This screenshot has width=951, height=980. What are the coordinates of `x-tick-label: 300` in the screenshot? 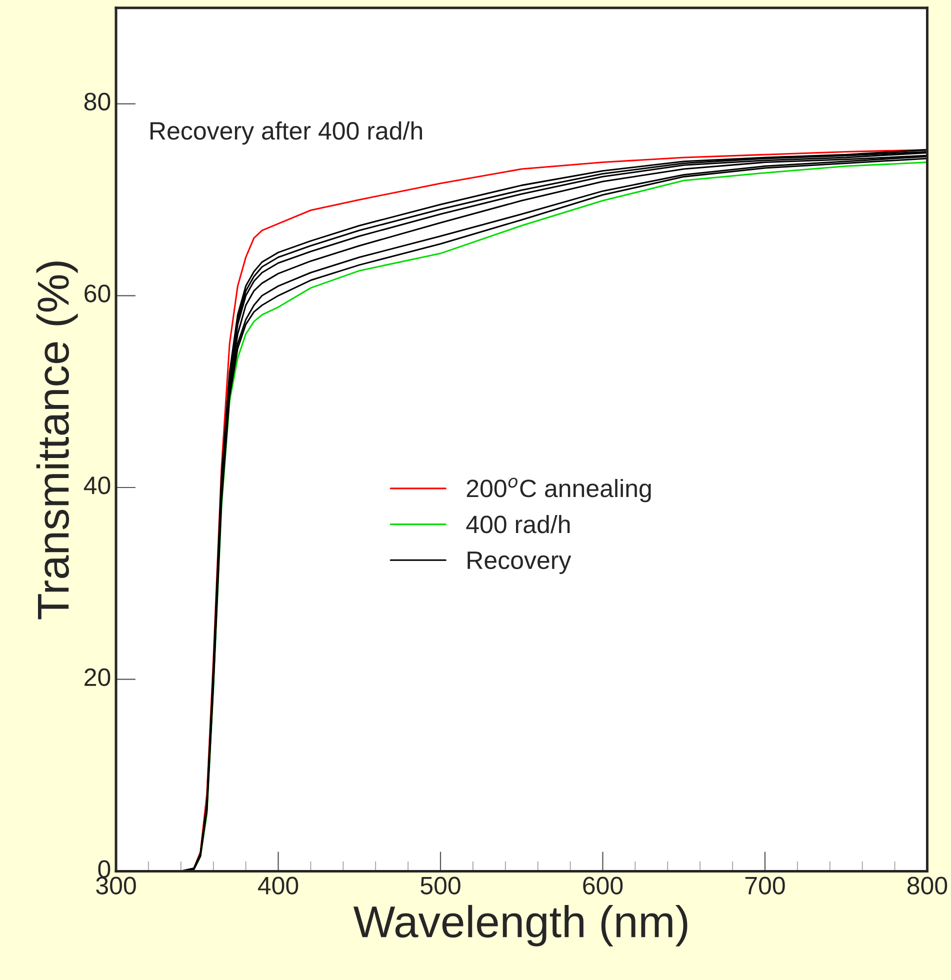 It's located at (116, 885).